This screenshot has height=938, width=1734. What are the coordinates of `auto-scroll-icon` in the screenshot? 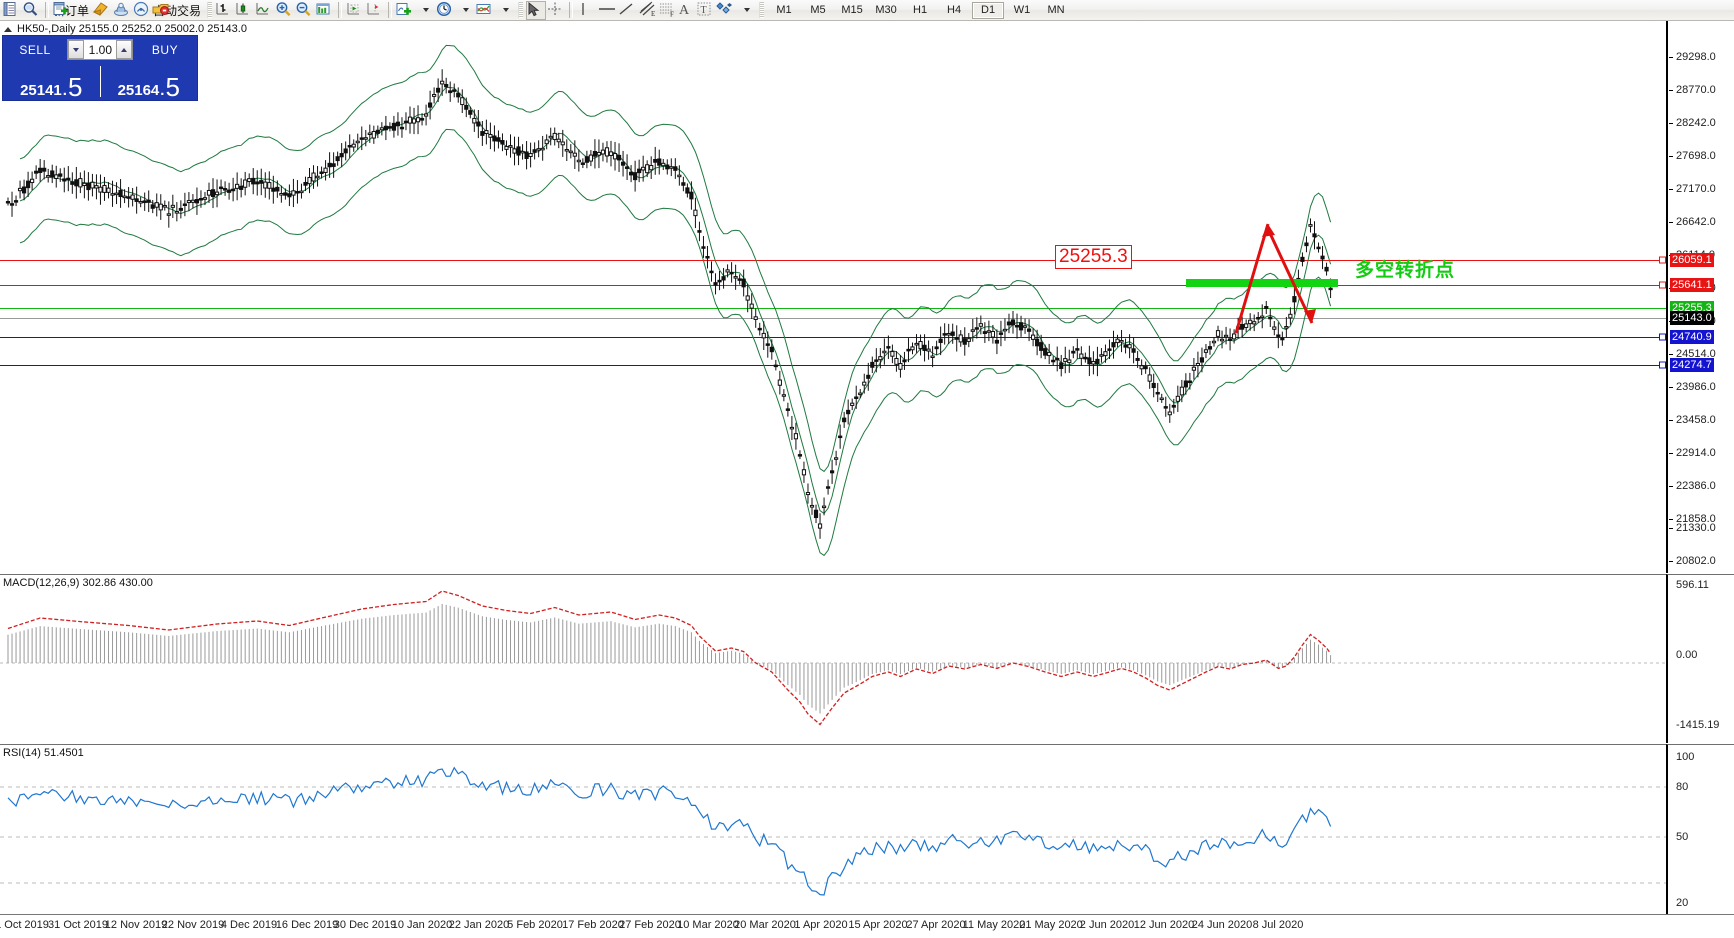 It's located at (355, 10).